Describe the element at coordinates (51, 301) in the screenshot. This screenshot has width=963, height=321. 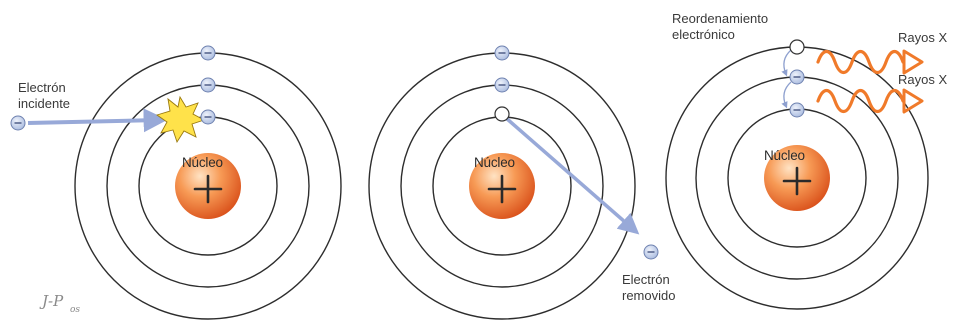
I see `signature: J-P` at that location.